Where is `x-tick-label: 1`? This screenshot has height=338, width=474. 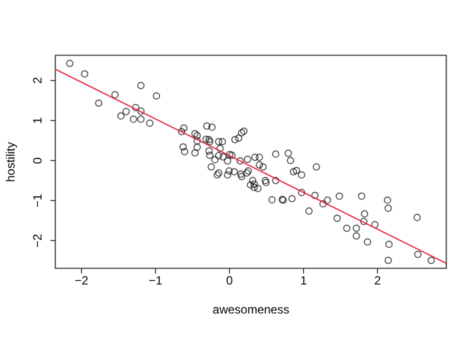
x-tick-label: 1 is located at coordinates (304, 281).